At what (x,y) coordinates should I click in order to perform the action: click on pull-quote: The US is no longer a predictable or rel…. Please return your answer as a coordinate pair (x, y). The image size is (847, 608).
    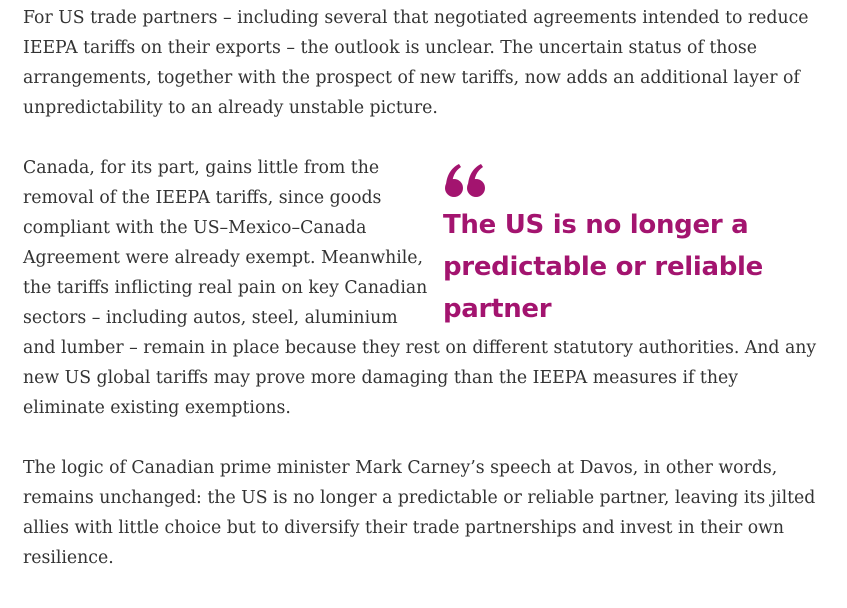
    Looking at the image, I should click on (623, 247).